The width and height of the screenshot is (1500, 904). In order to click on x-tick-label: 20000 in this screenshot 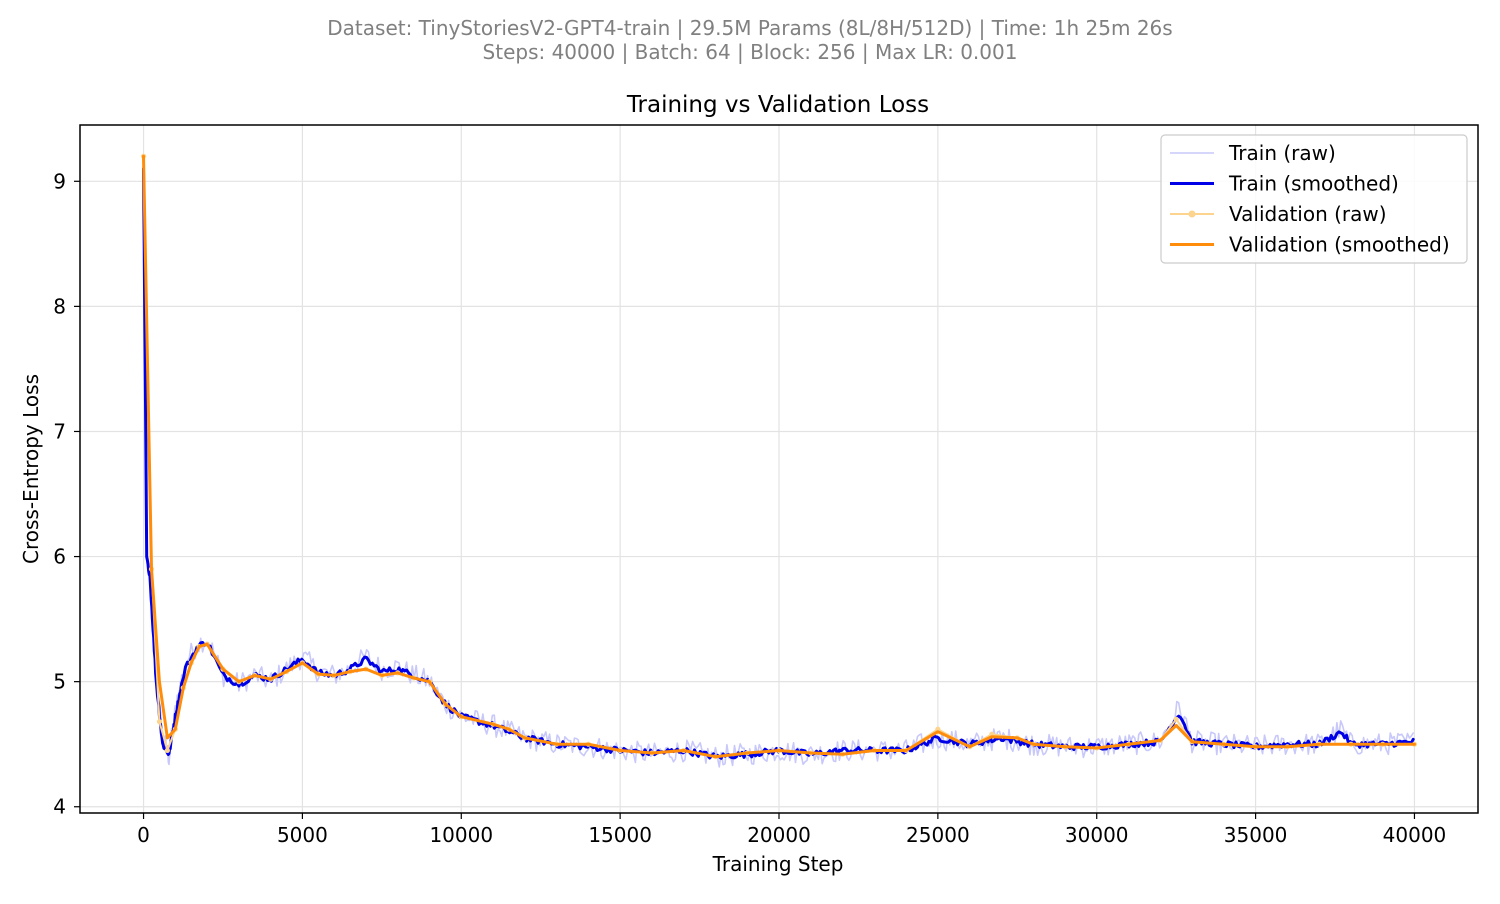, I will do `click(779, 835)`.